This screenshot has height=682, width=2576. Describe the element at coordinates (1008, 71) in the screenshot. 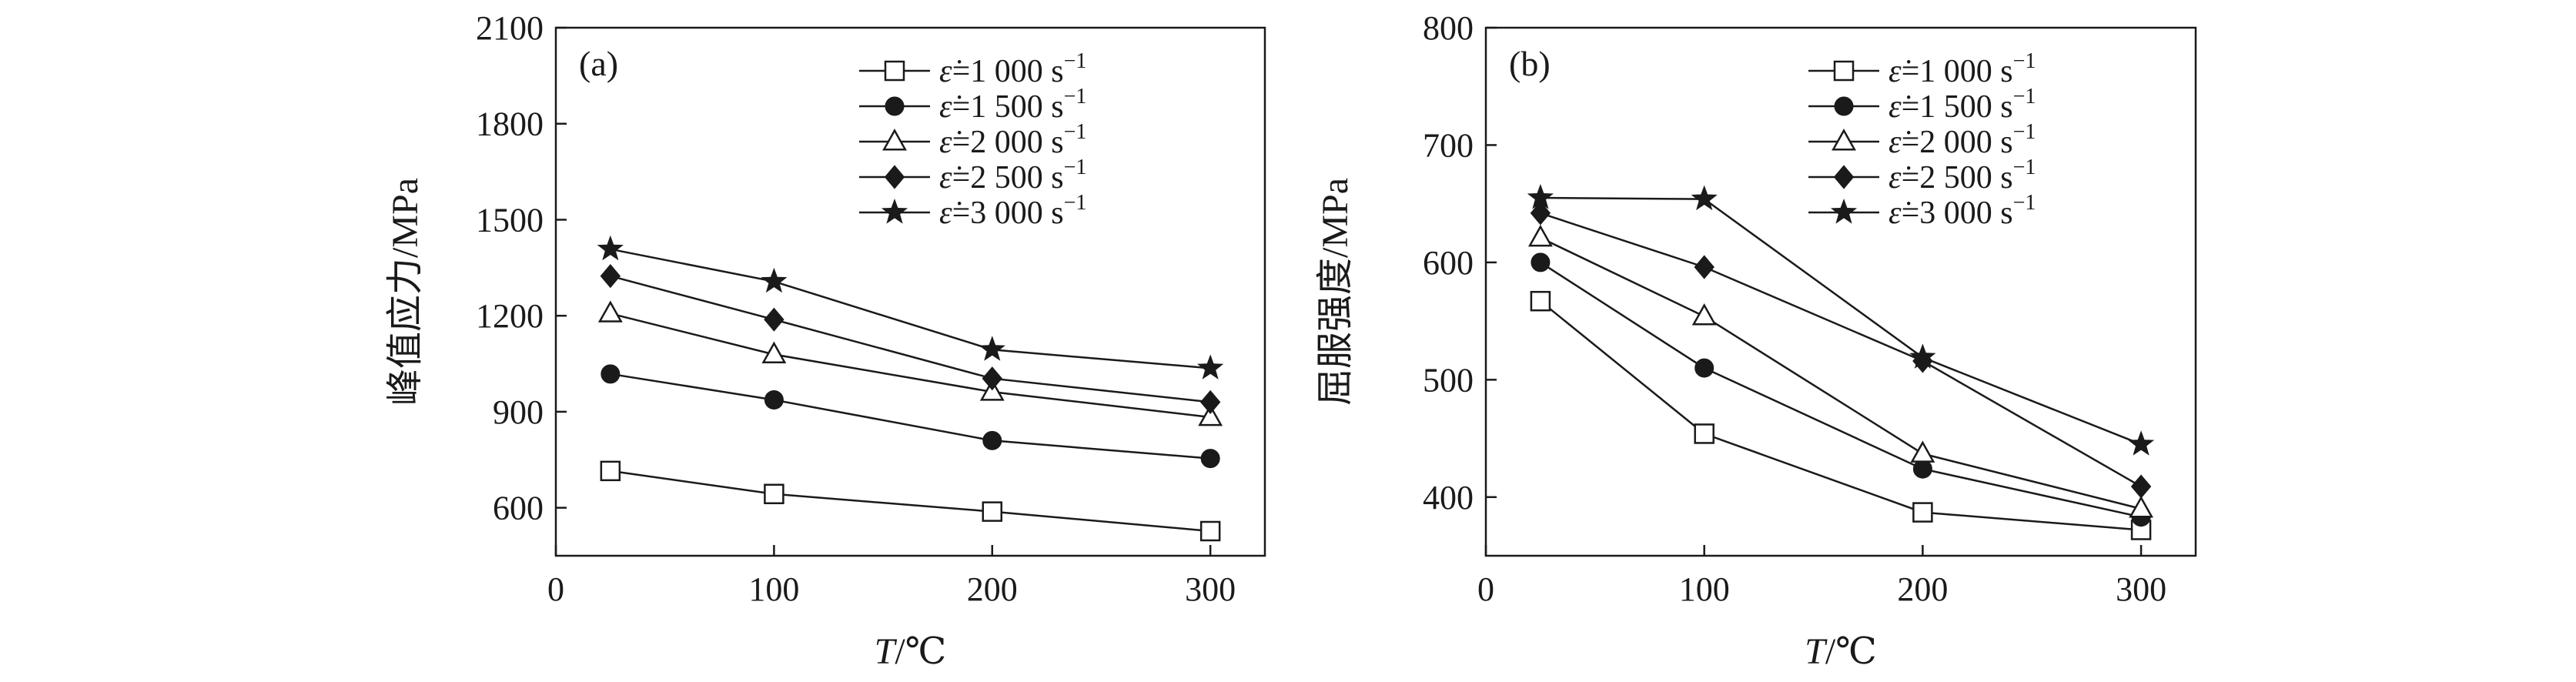

I see `legend-rate: =1 000 s` at that location.